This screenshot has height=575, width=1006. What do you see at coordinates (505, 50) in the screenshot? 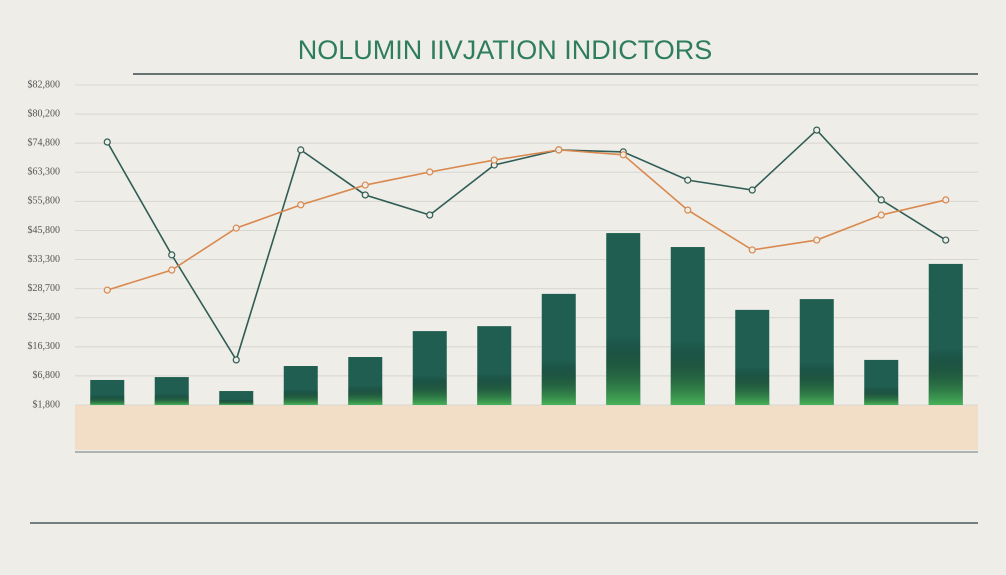
I see `chart-title: NOLUMIN IIVJATION INDICTORS` at bounding box center [505, 50].